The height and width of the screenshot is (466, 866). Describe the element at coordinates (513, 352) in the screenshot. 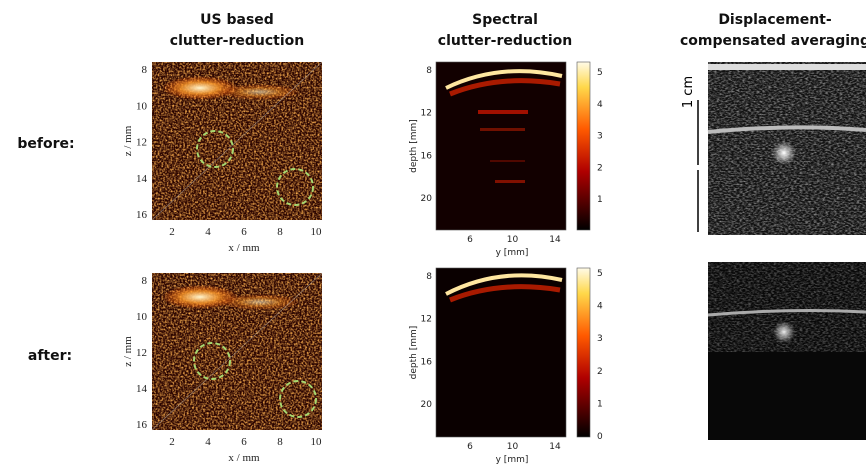

I see `spectral-image-after` at that location.